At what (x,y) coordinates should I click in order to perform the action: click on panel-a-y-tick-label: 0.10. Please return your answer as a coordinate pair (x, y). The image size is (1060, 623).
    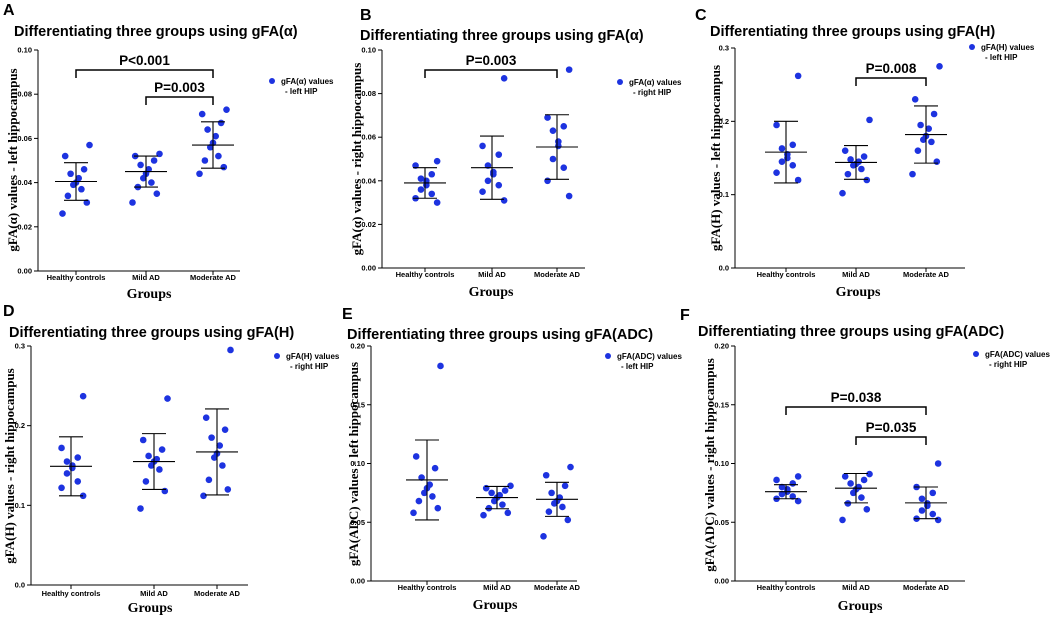
    Looking at the image, I should click on (24, 50).